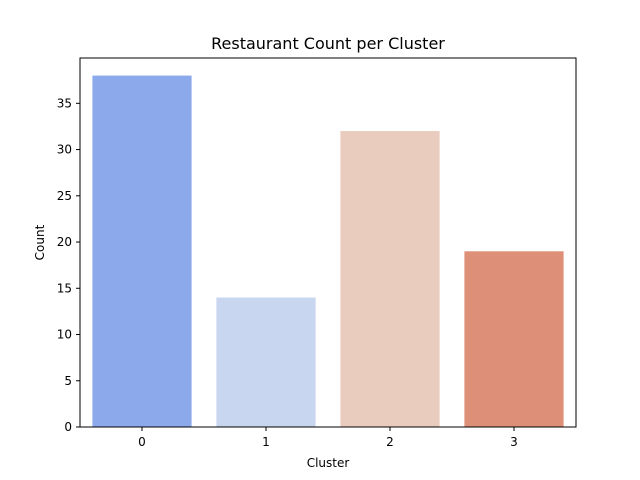 Image resolution: width=640 pixels, height=480 pixels. I want to click on x-tick-label: 2, so click(390, 442).